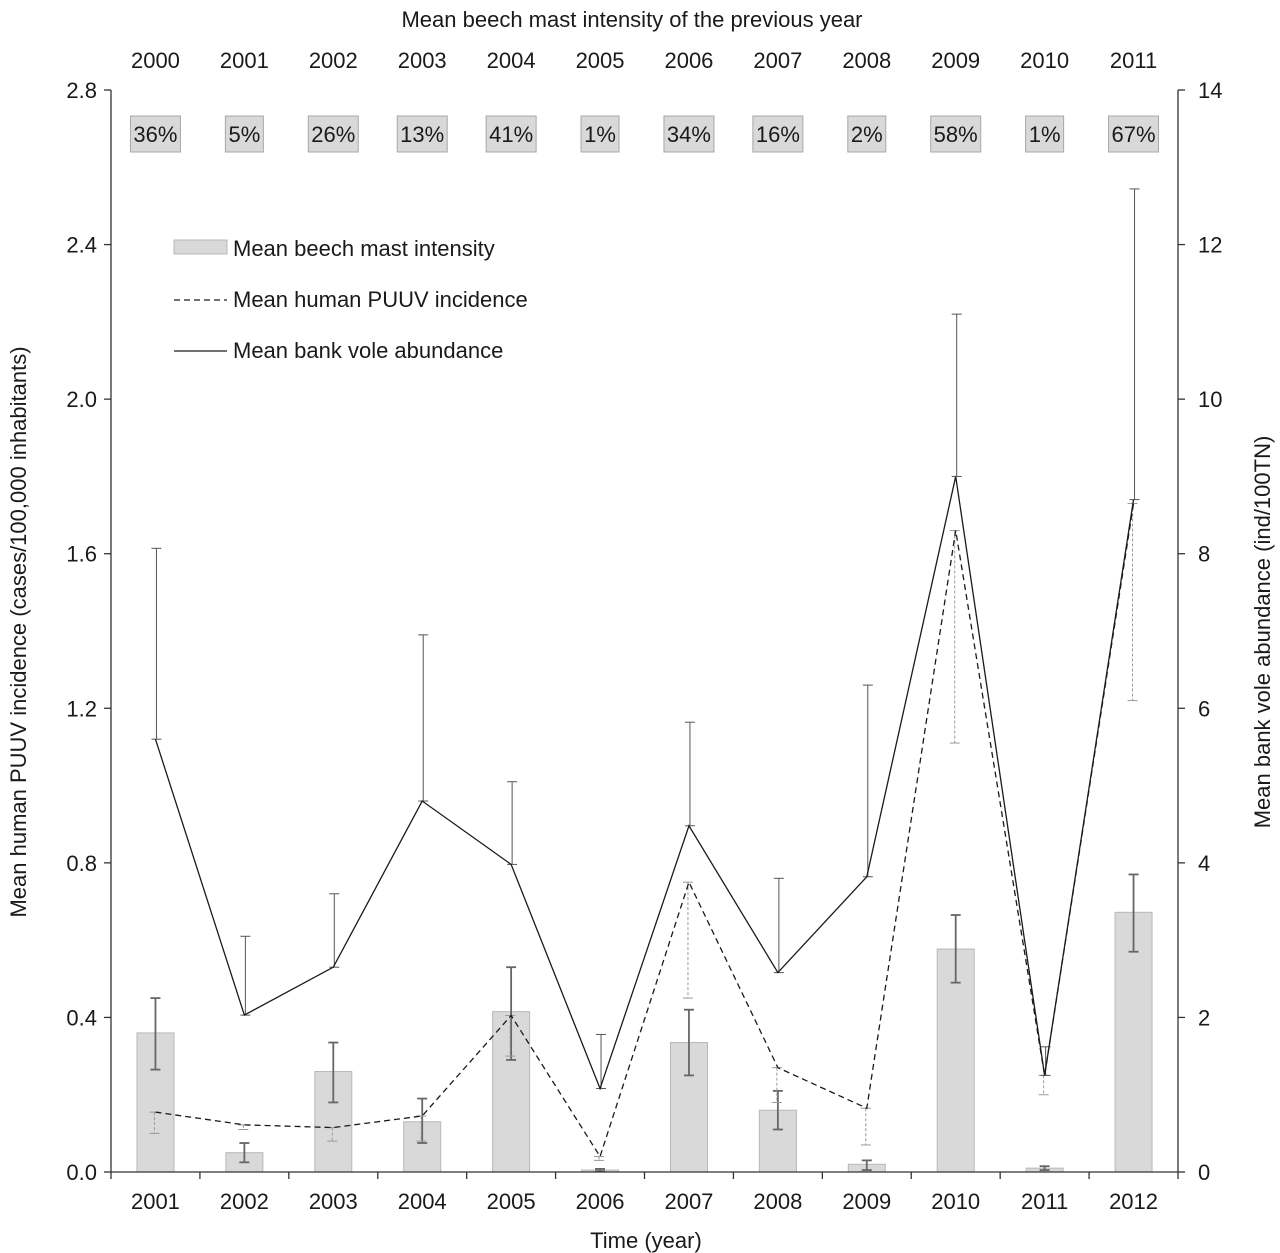 The width and height of the screenshot is (1280, 1253). I want to click on top-tick-label-2010: 2010, so click(1044, 60).